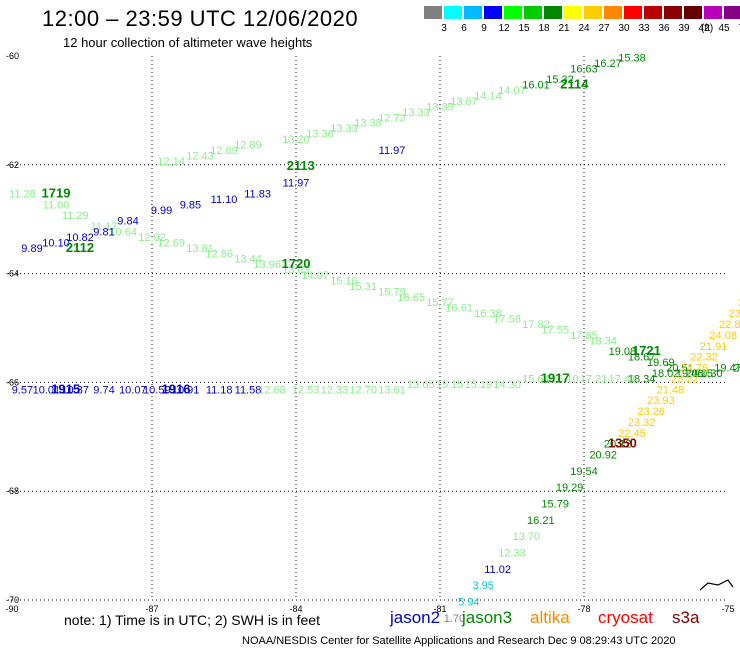 The width and height of the screenshot is (740, 650). Describe the element at coordinates (127, 222) in the screenshot. I see `wave-height-value: 9.84` at that location.